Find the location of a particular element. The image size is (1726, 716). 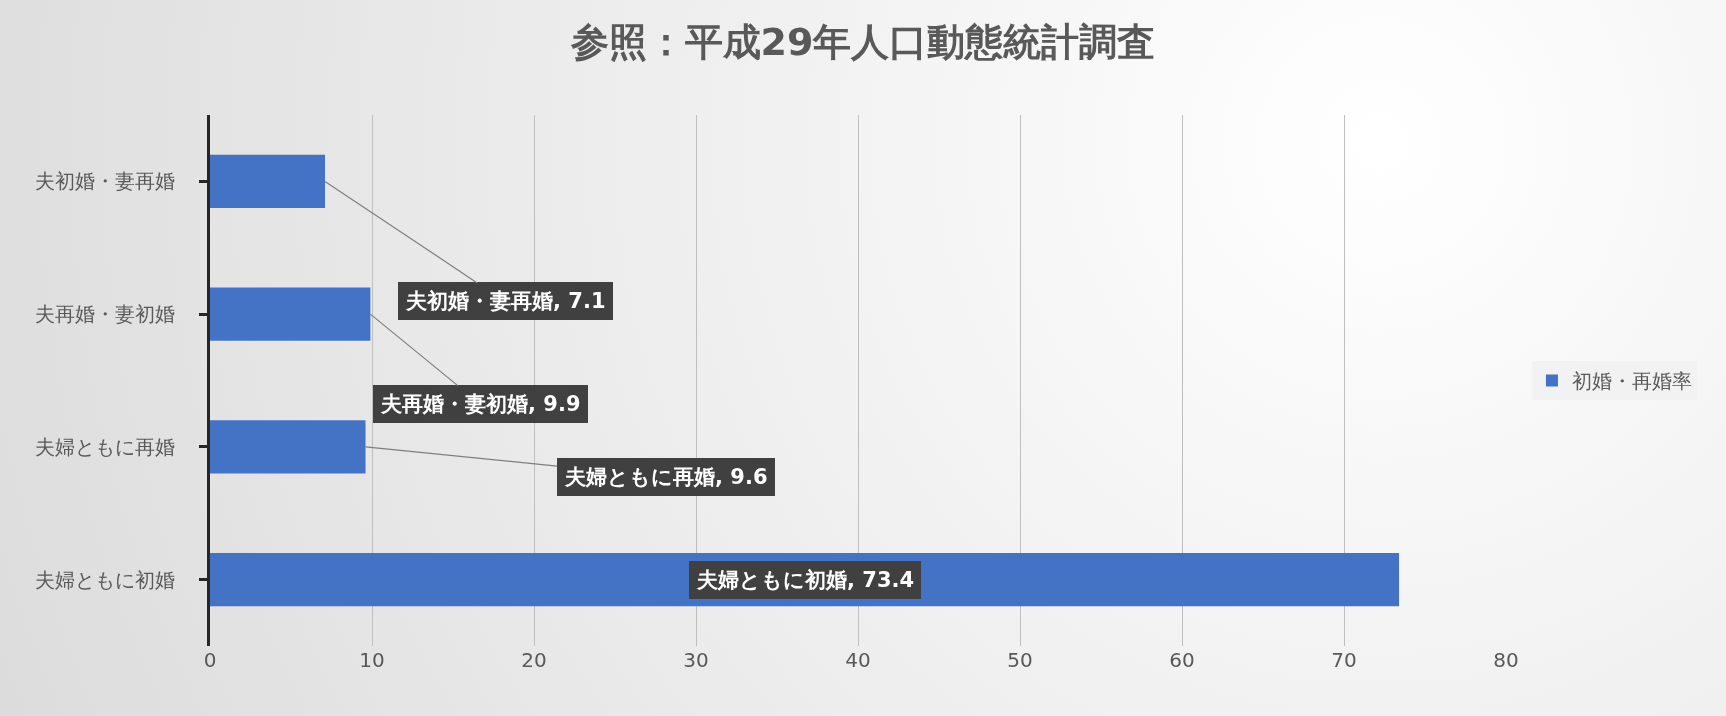

x-tick-label: 30 is located at coordinates (696, 660).